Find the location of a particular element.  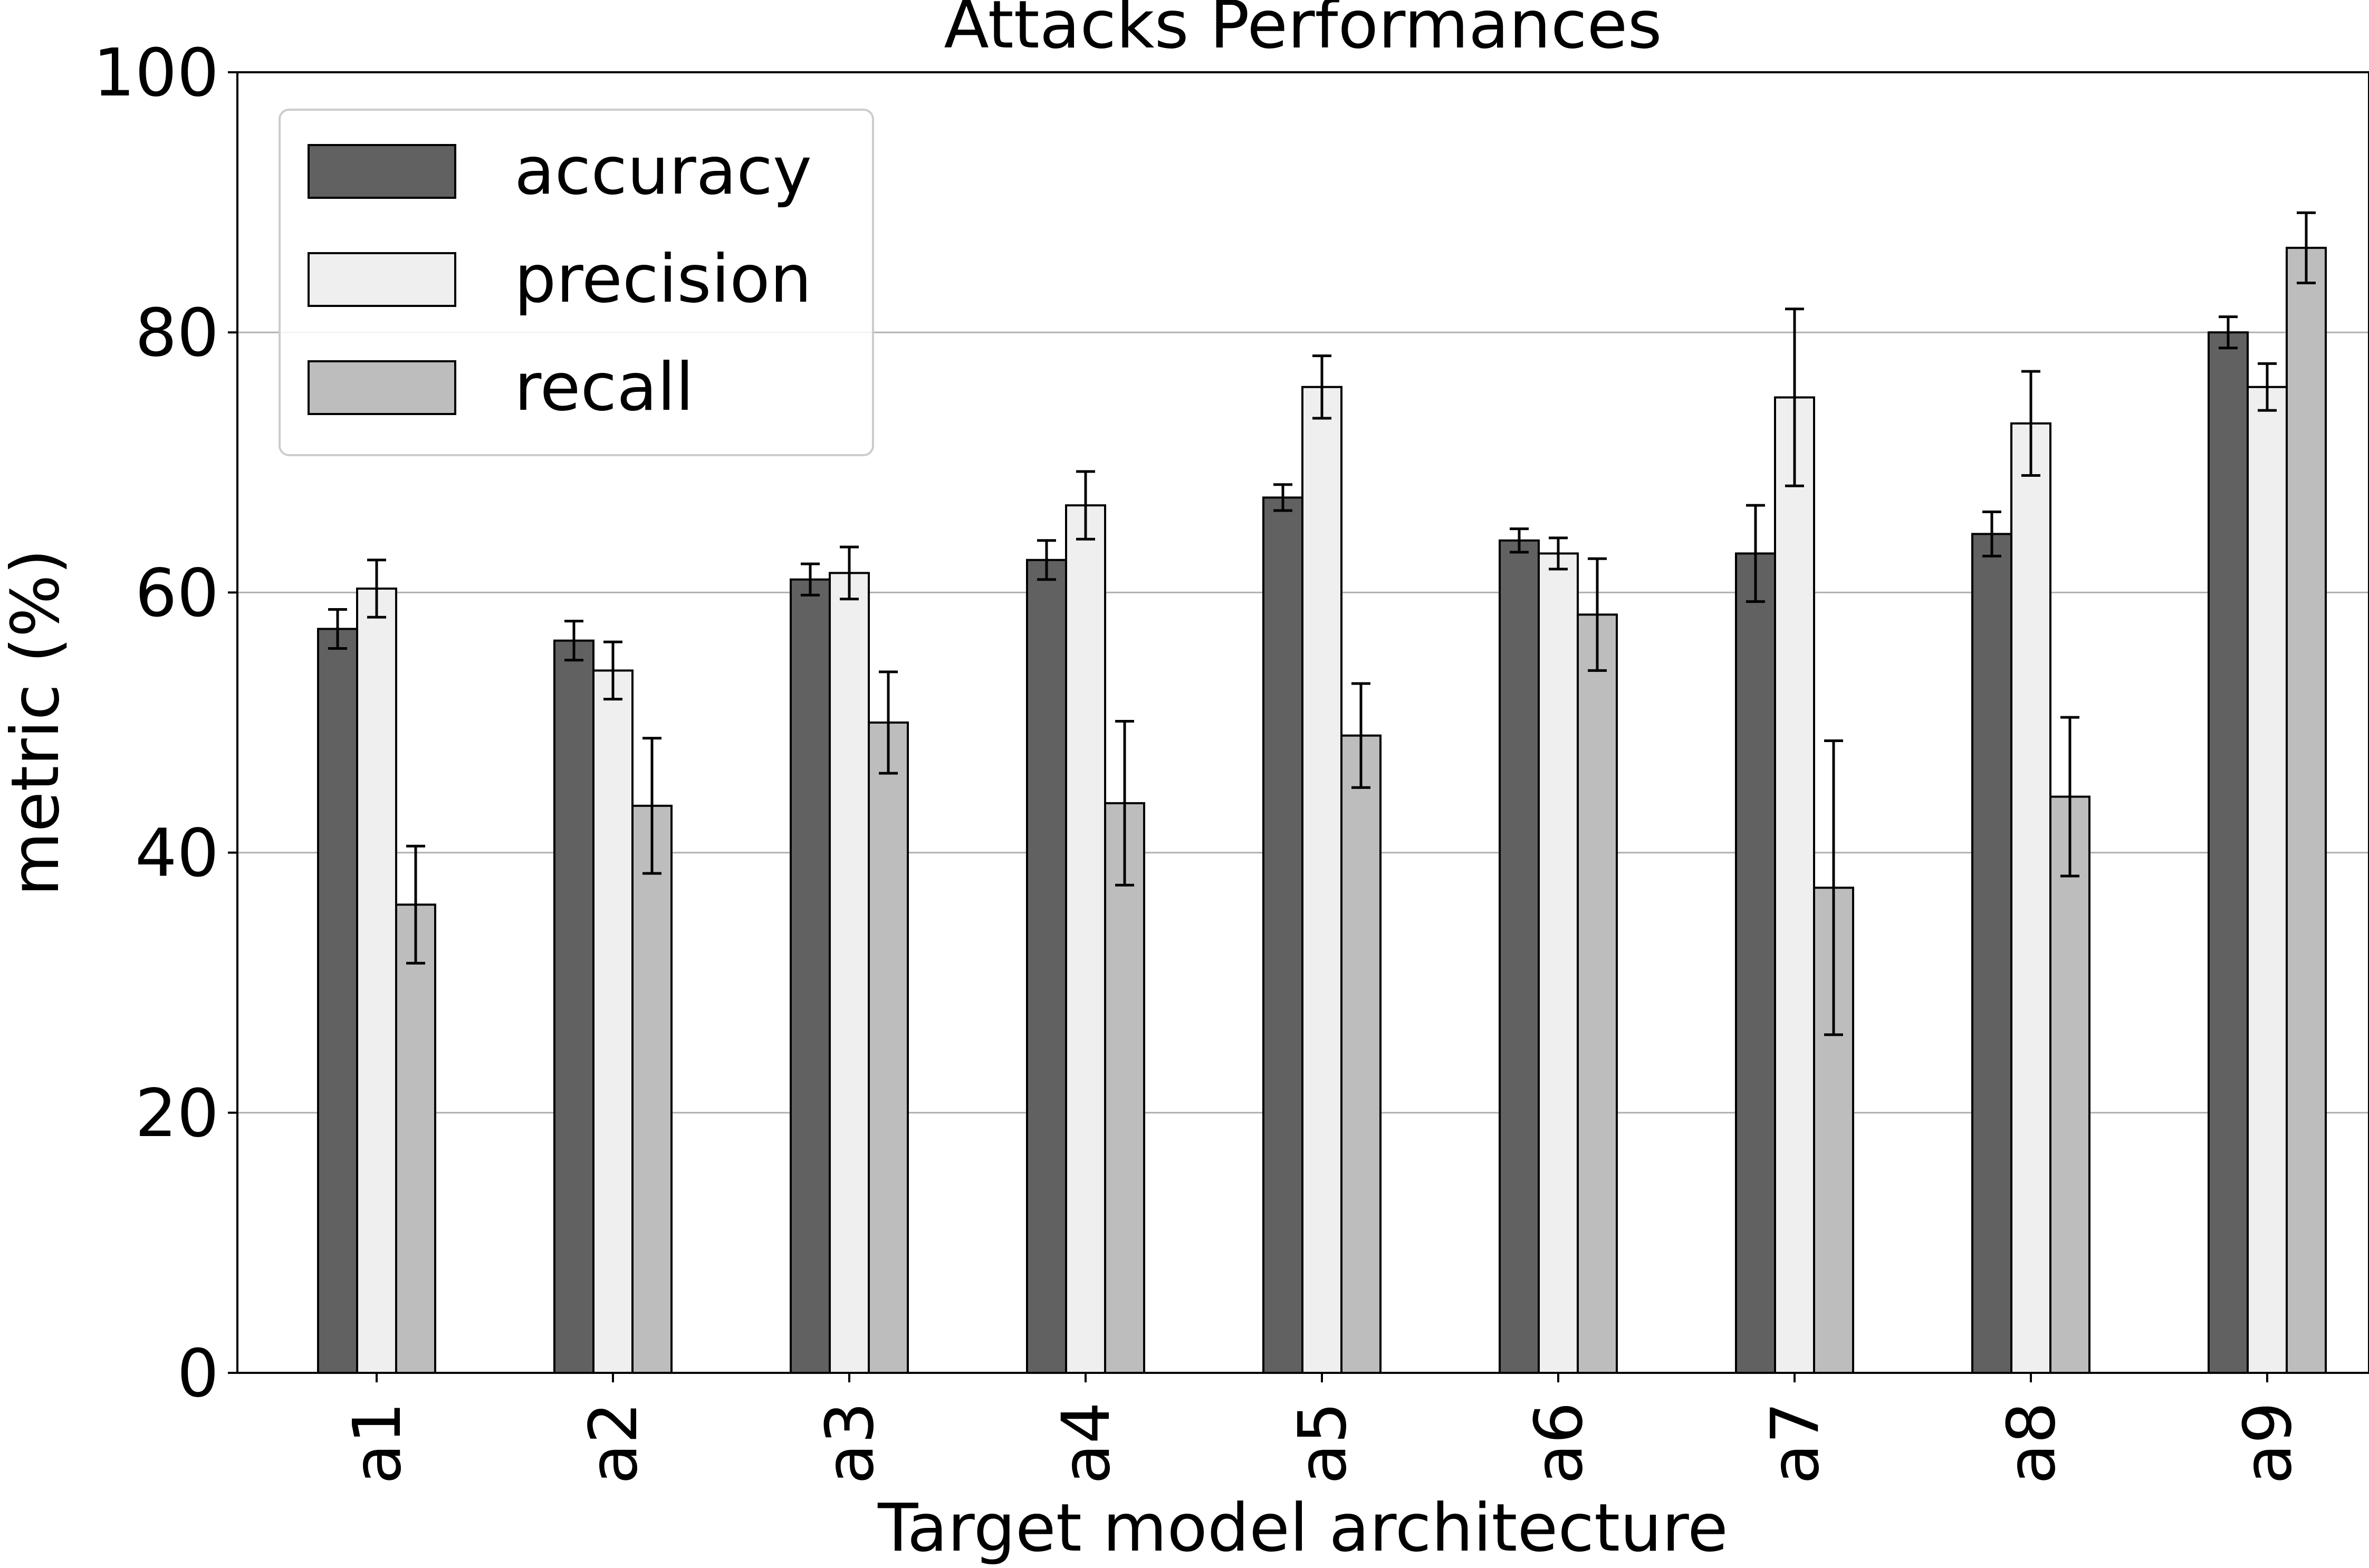

bar-precision-a1 is located at coordinates (376, 981).